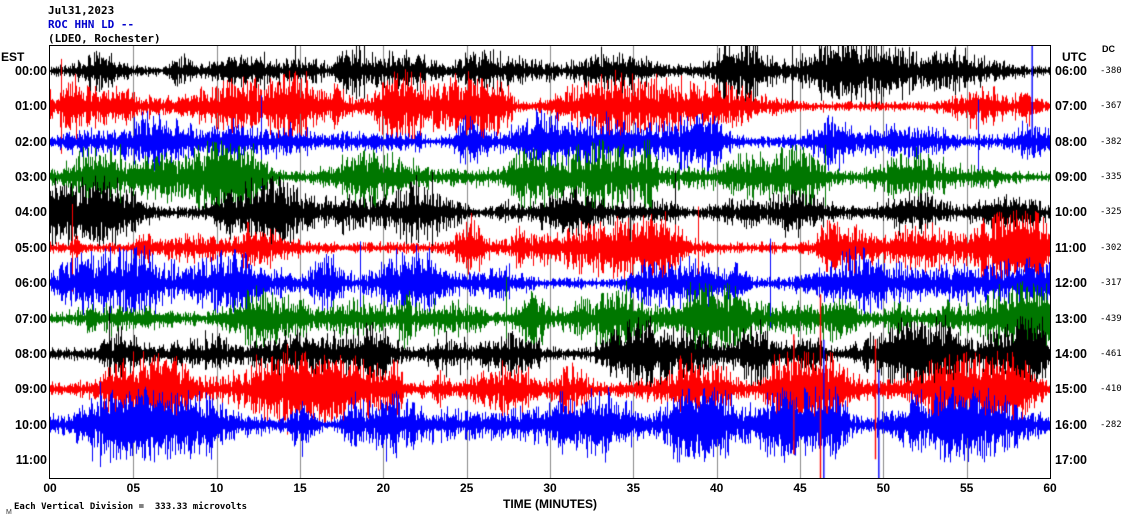  Describe the element at coordinates (31, 71) in the screenshot. I see `row-label-est: 00:00` at that location.